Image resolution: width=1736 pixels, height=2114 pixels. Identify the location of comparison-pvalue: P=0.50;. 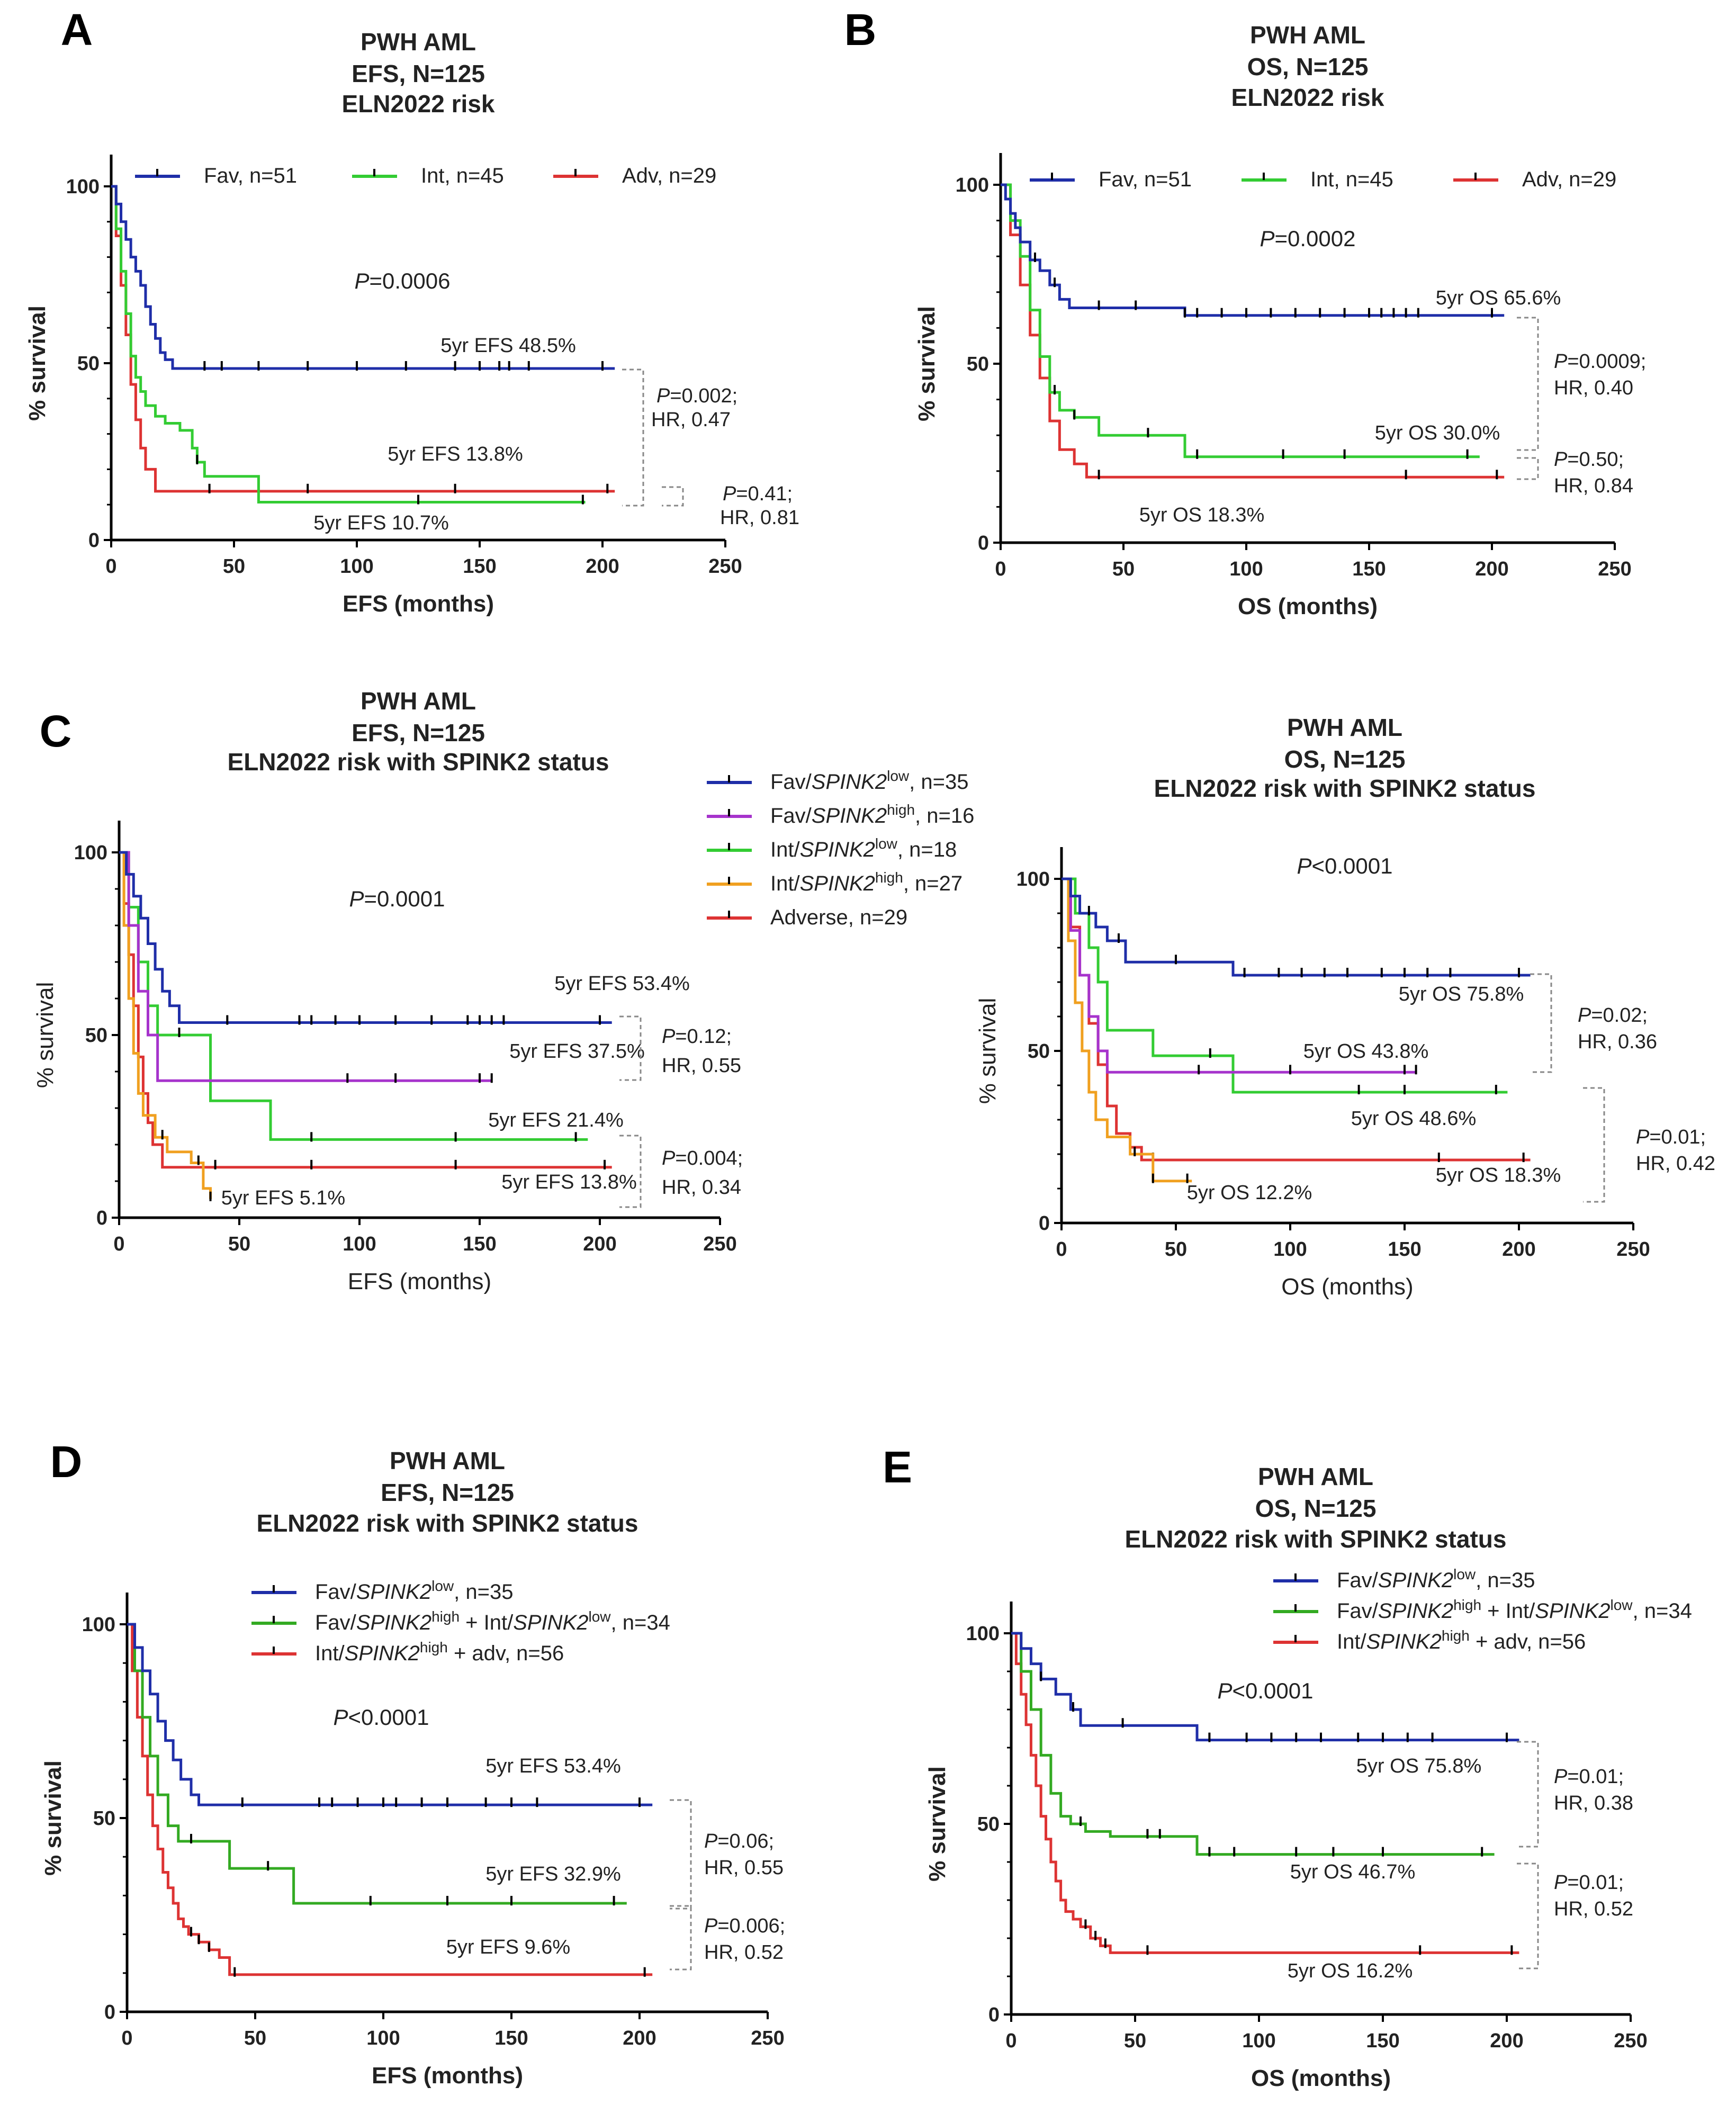
(1589, 459).